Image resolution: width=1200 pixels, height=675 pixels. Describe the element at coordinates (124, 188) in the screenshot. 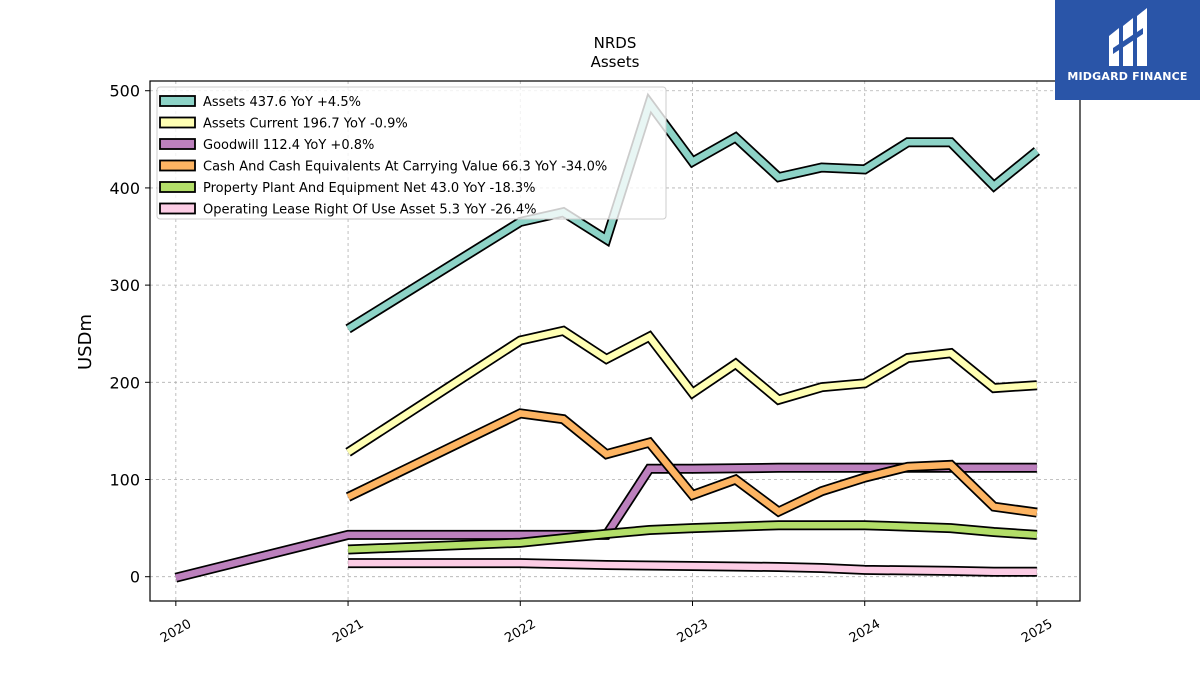

I see `y-tick-label: 400` at that location.